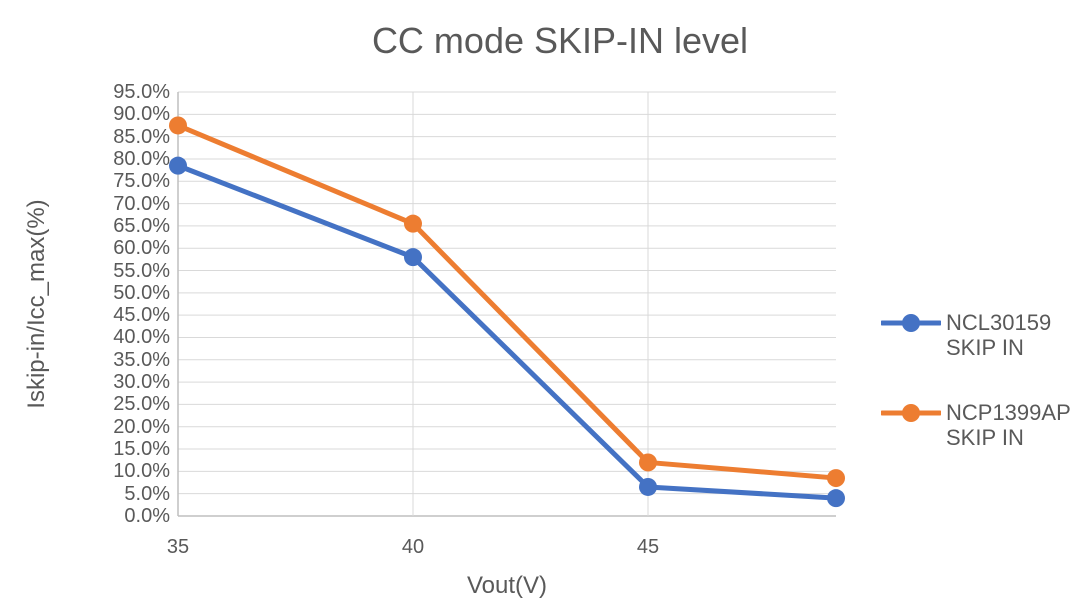 The image size is (1080, 611). Describe the element at coordinates (141, 382) in the screenshot. I see `y-tick-label: 30.0%` at that location.